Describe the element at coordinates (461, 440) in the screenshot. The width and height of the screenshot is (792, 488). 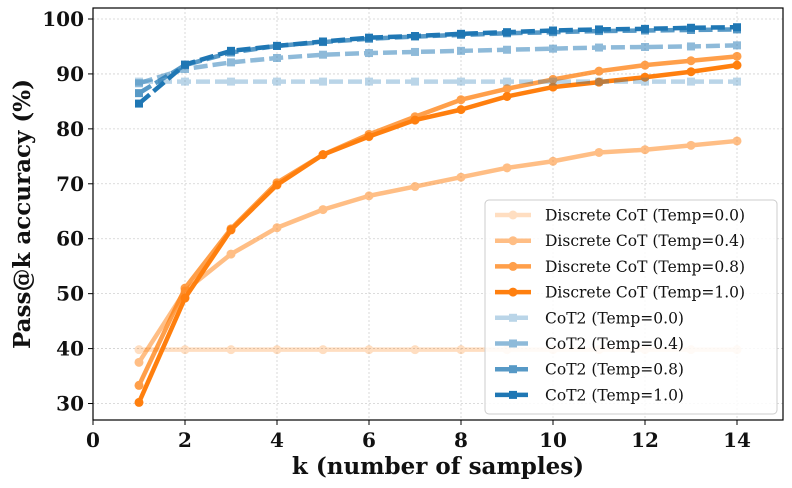
I see `x-tick-label: 8` at that location.